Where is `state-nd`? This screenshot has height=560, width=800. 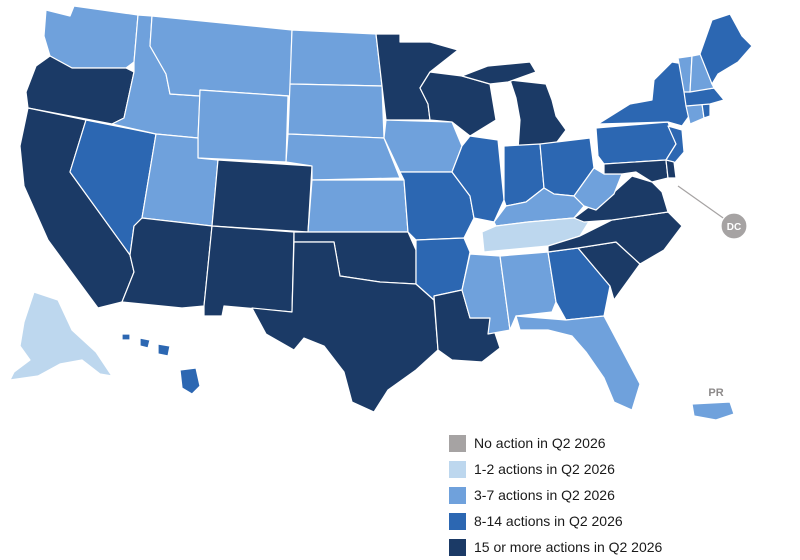
state-nd is located at coordinates (336, 58).